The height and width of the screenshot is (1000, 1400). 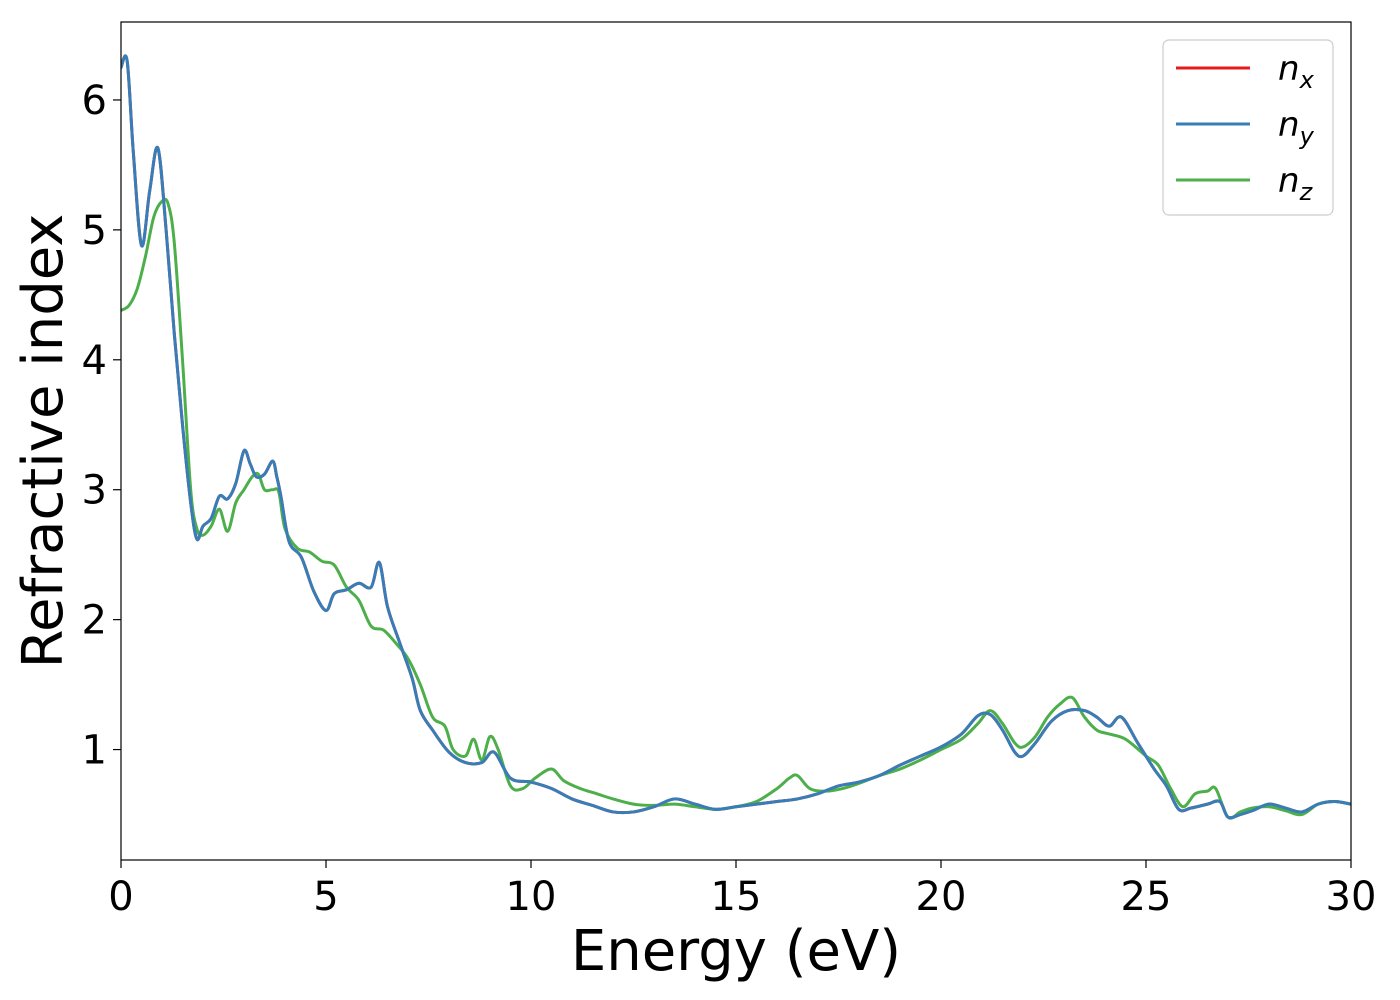 What do you see at coordinates (736, 951) in the screenshot?
I see `x-axis-label: Energy (eV)` at bounding box center [736, 951].